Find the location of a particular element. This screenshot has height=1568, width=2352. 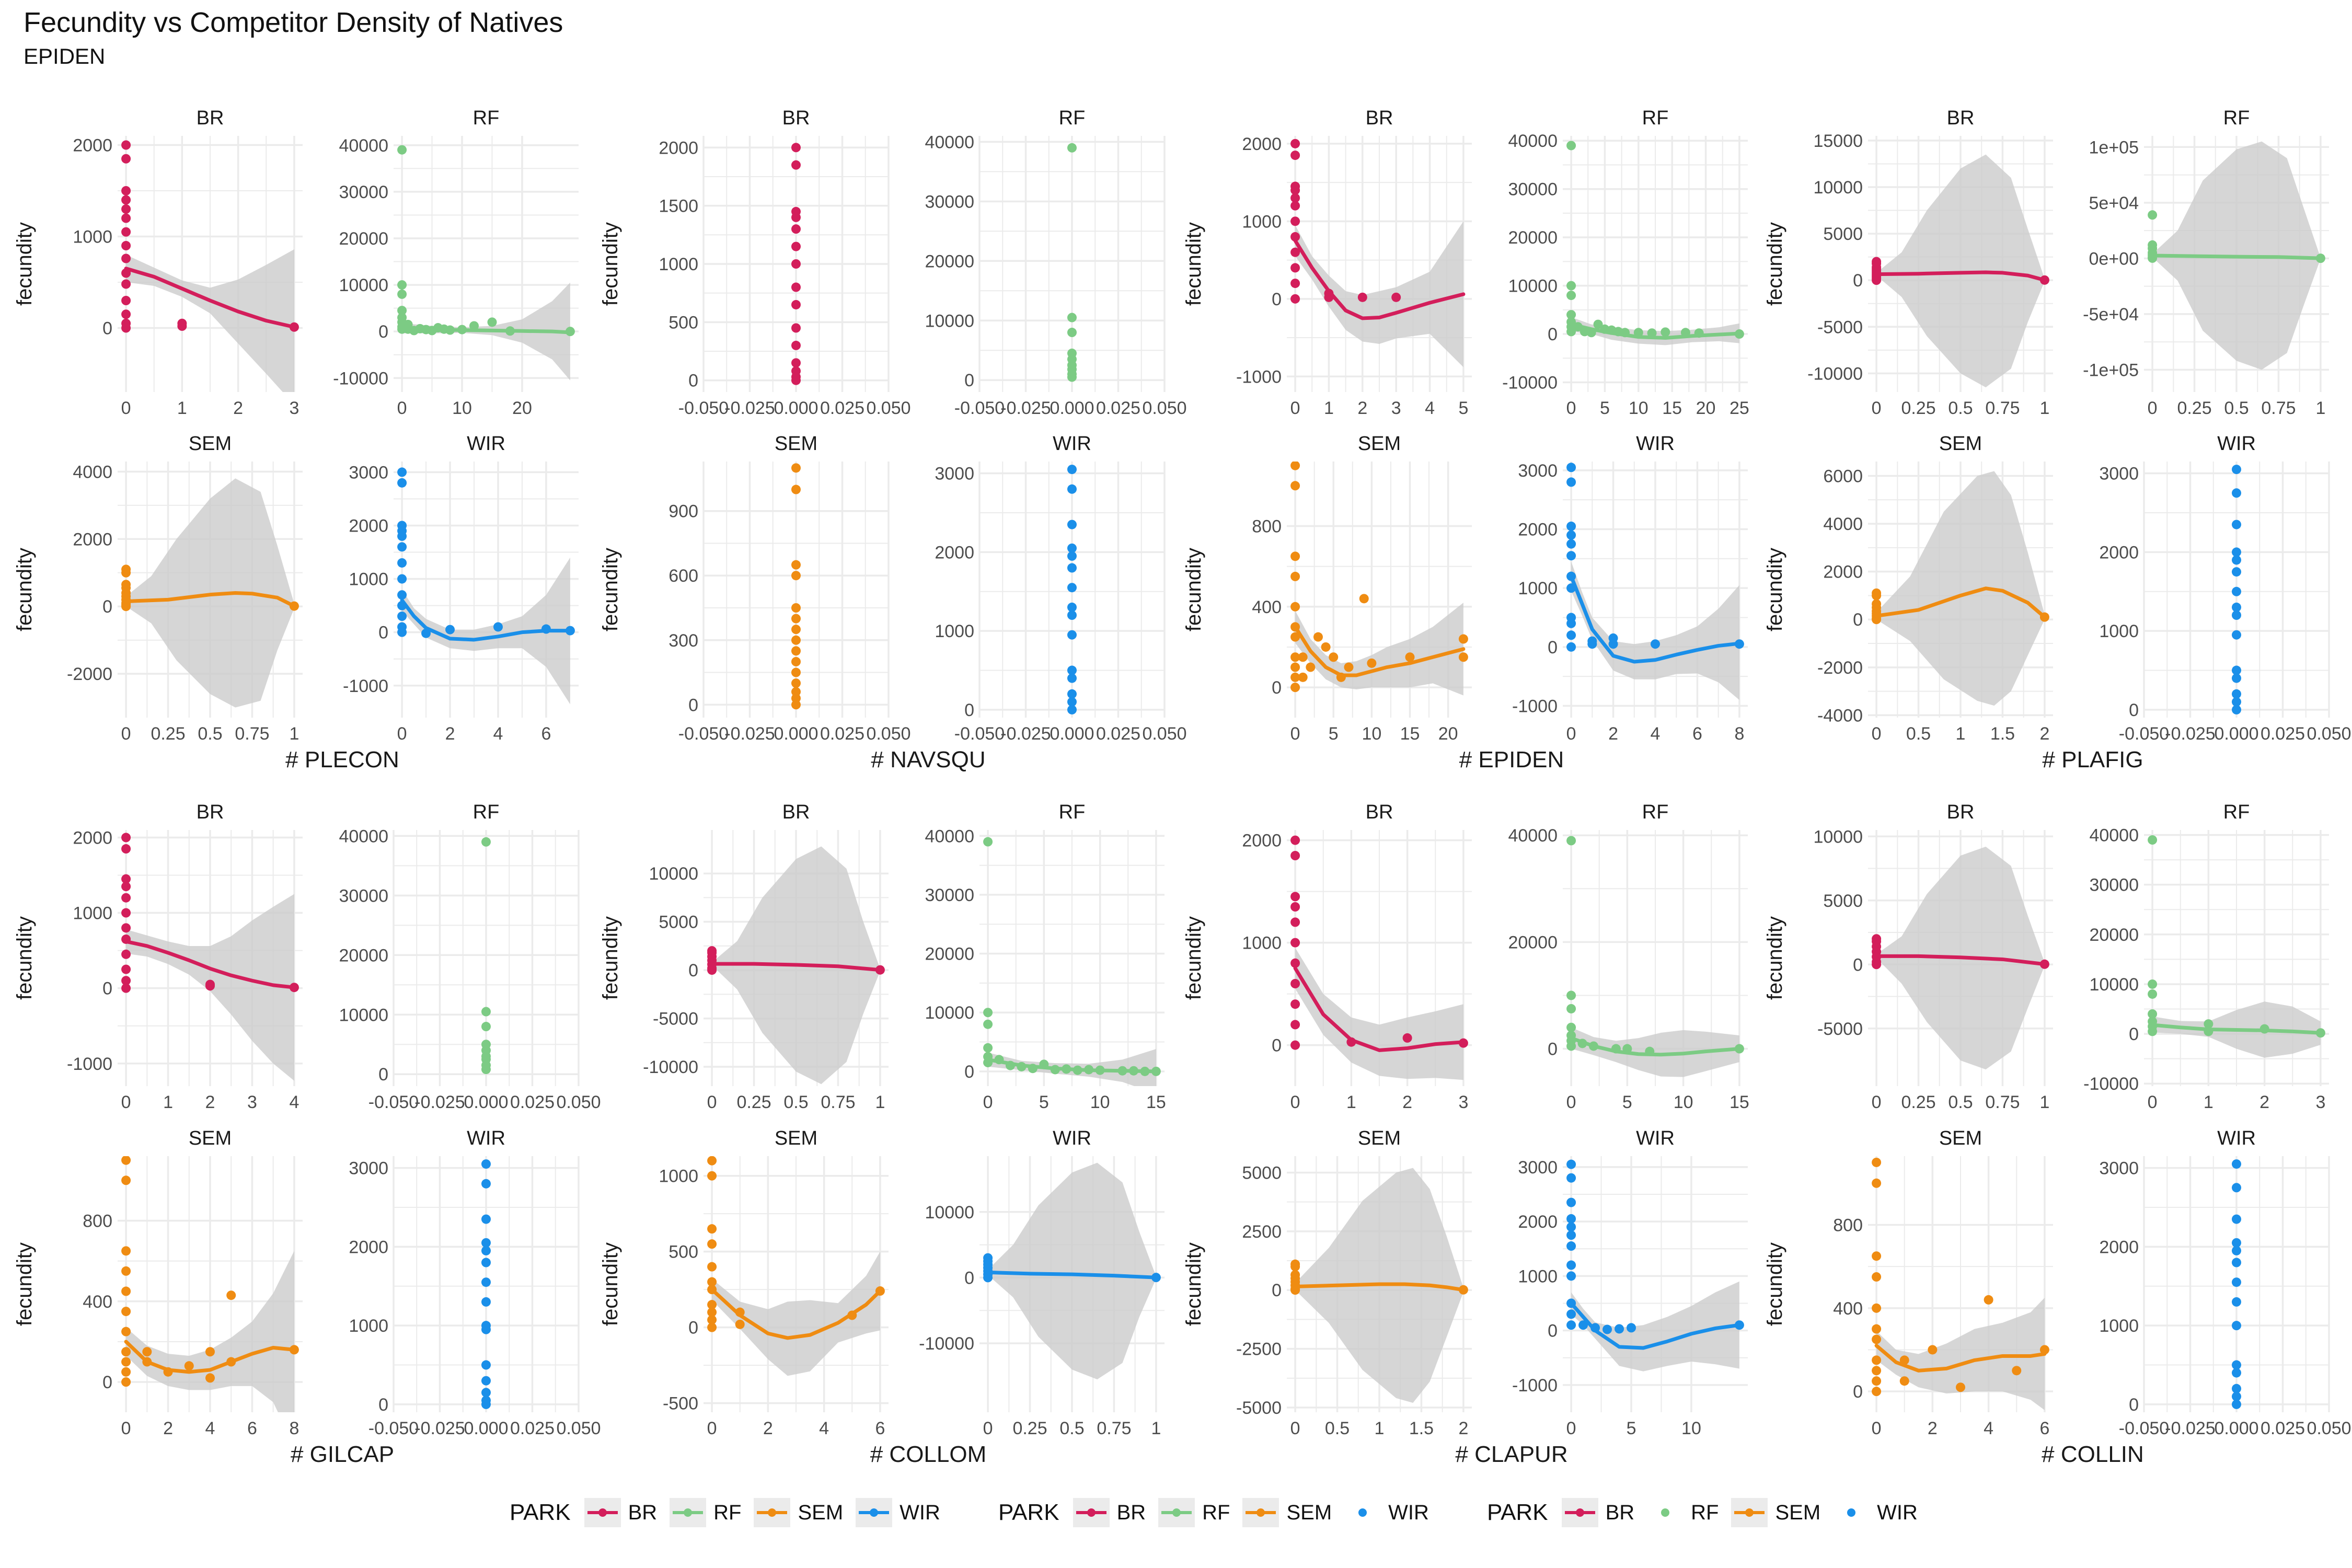

facet-strip-label: WIR is located at coordinates (1655, 444).